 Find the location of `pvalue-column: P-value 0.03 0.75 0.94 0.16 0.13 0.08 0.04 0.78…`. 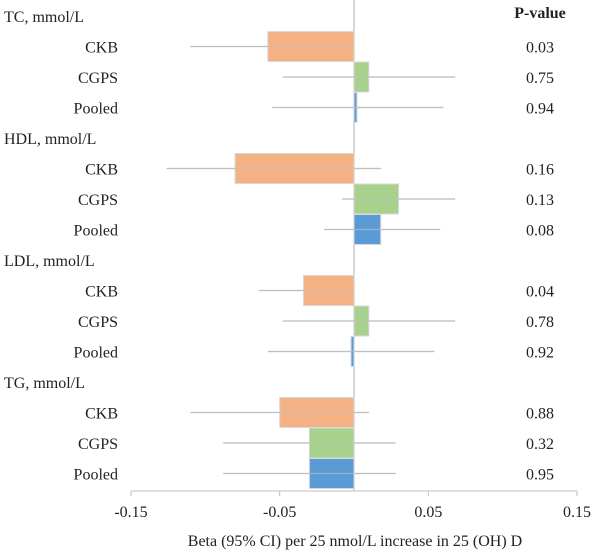

pvalue-column: P-value 0.03 0.75 0.94 0.16 0.13 0.08 0.04 0.78… is located at coordinates (540, 244).